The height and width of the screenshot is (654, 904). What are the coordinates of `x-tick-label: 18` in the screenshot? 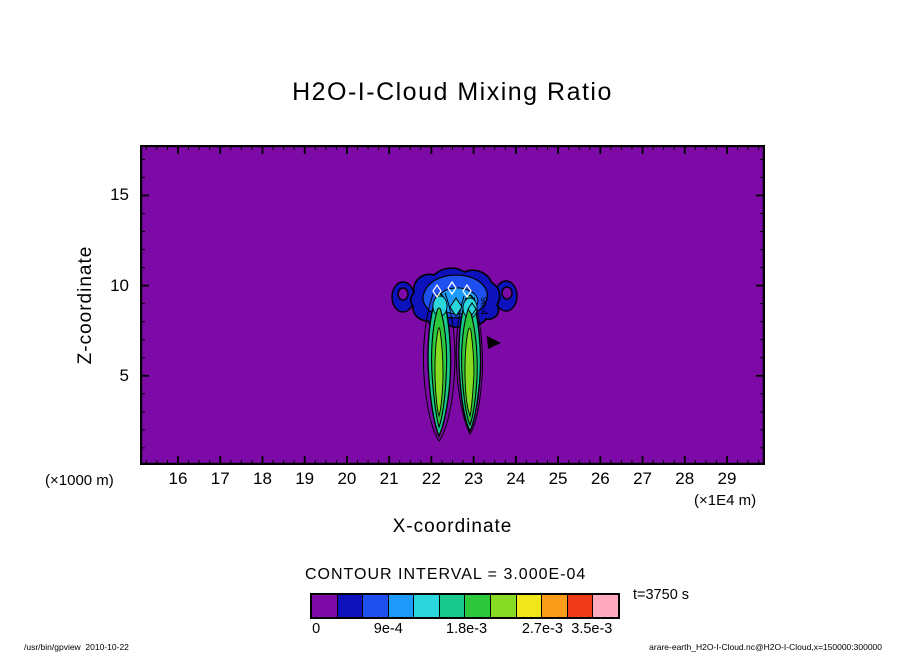 It's located at (262, 478).